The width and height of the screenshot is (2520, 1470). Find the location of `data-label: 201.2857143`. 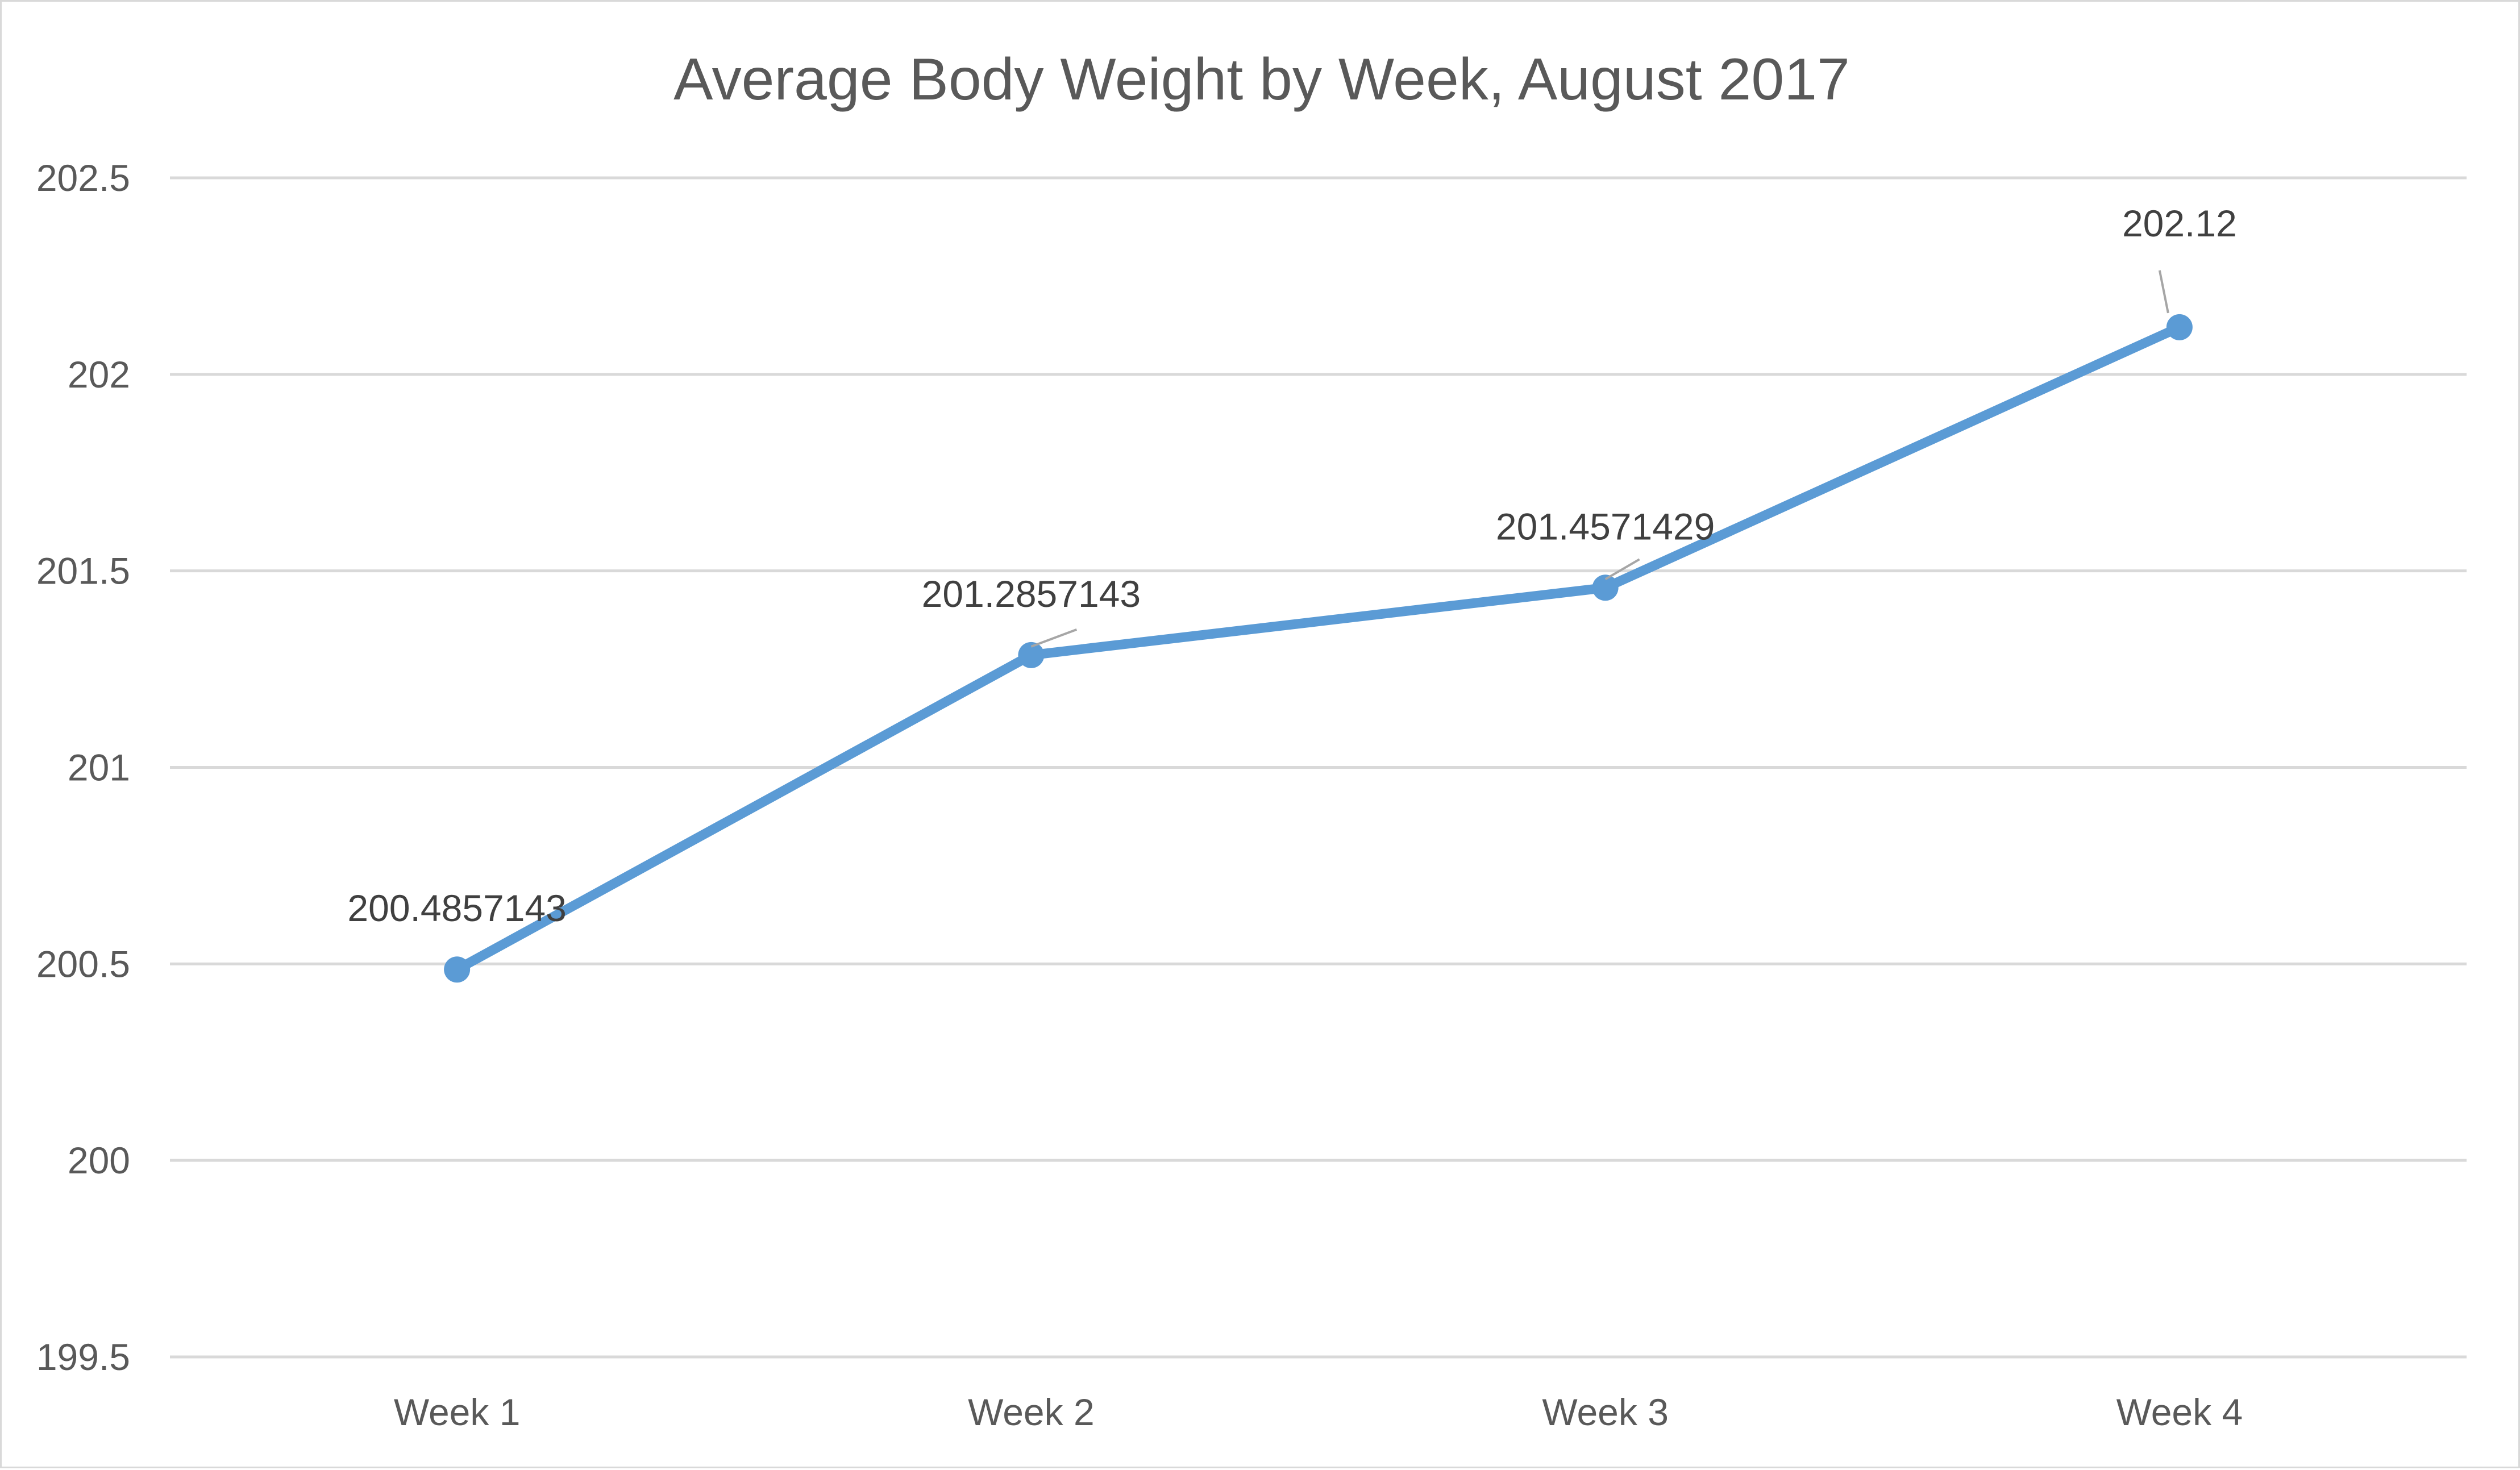

data-label: 201.2857143 is located at coordinates (1031, 594).